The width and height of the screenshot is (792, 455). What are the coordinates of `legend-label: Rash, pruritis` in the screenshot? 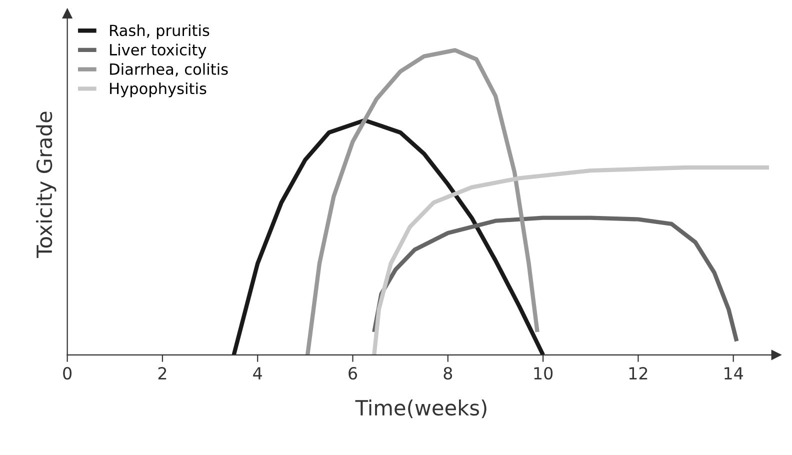 It's located at (160, 32).